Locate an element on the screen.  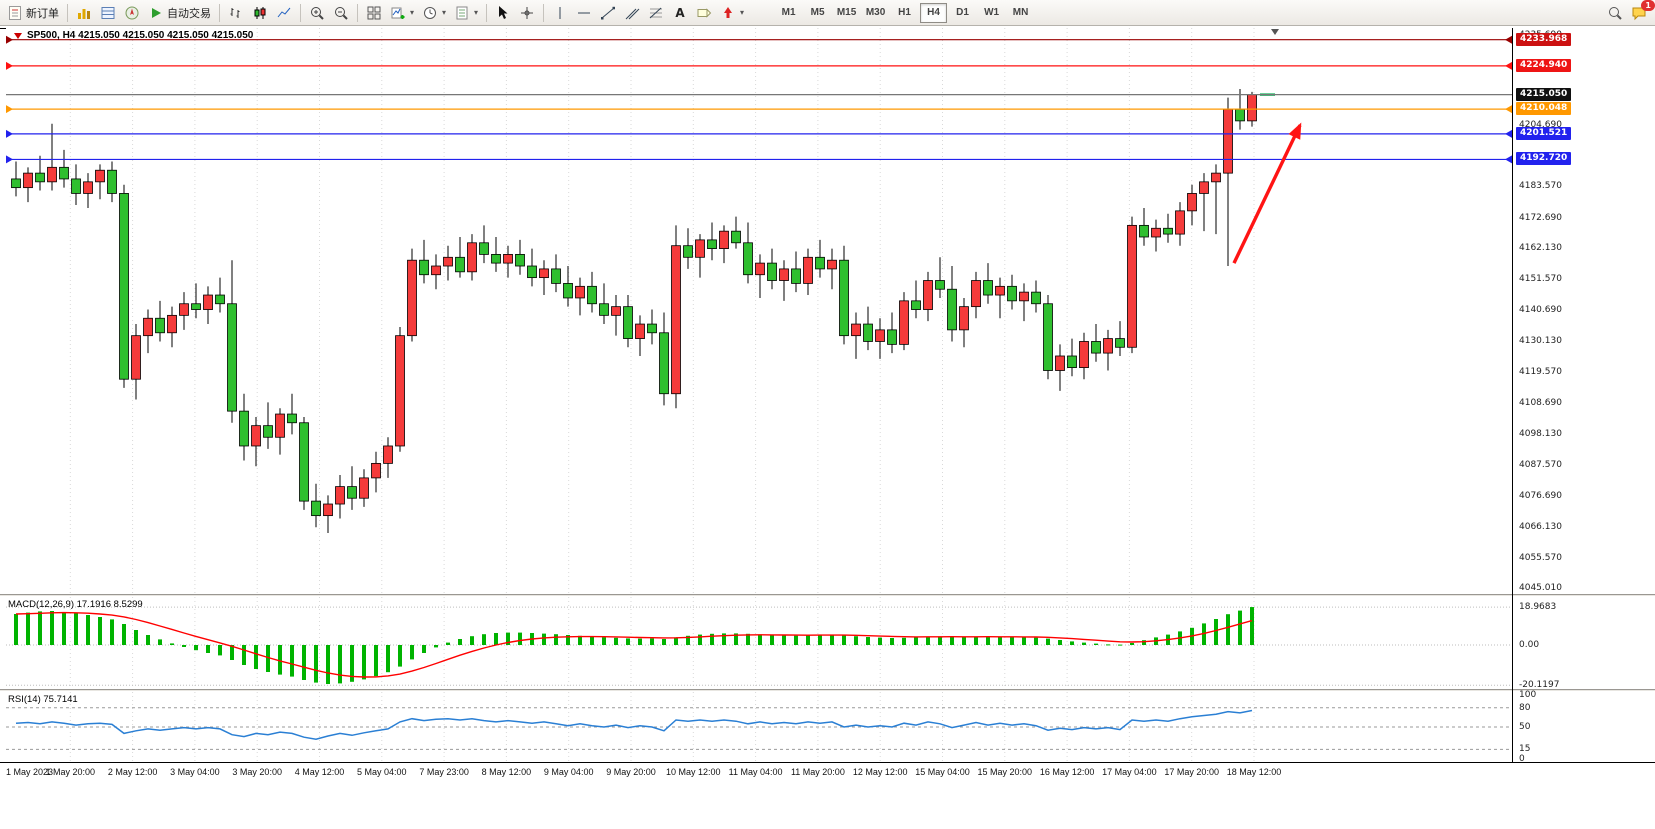
time-axis-label: 3 May 04:00 is located at coordinates (195, 772).